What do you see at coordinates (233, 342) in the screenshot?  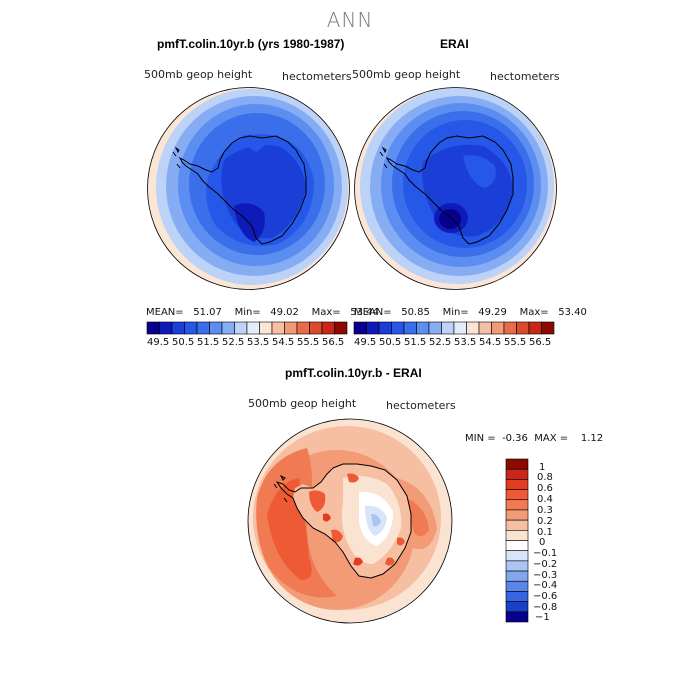 I see `panel-1-tick: 52.5` at bounding box center [233, 342].